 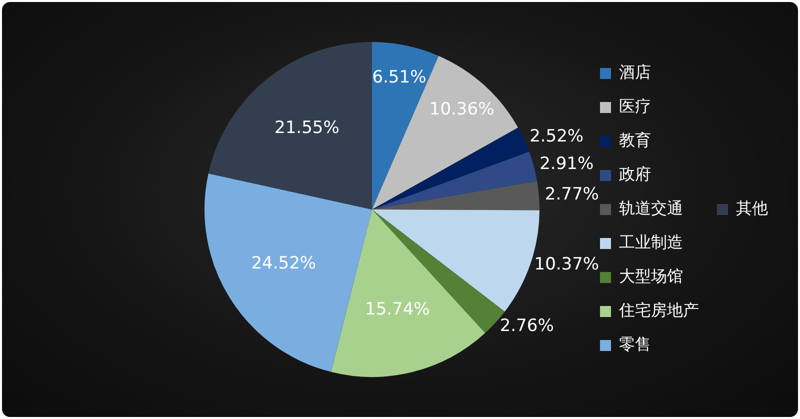 What do you see at coordinates (527, 326) in the screenshot?
I see `data-label: 2.76%` at bounding box center [527, 326].